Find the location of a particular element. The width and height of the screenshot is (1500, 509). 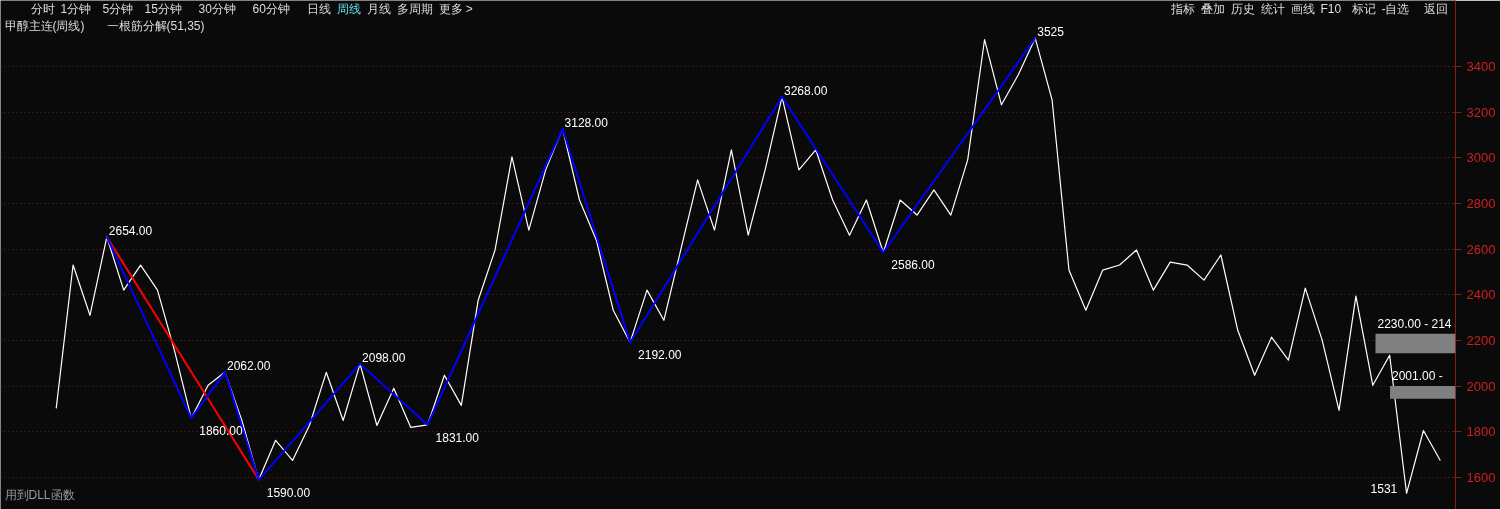

y-tick-label: 2400 is located at coordinates (1481, 295).